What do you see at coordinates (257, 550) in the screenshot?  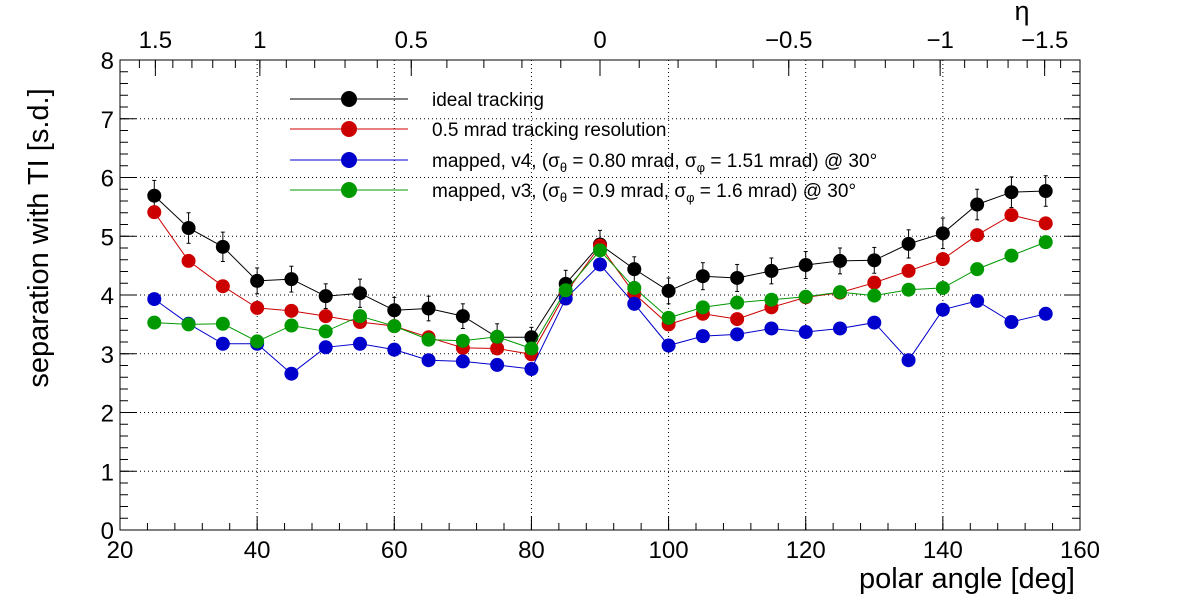 I see `x-tick-label: 40` at bounding box center [257, 550].